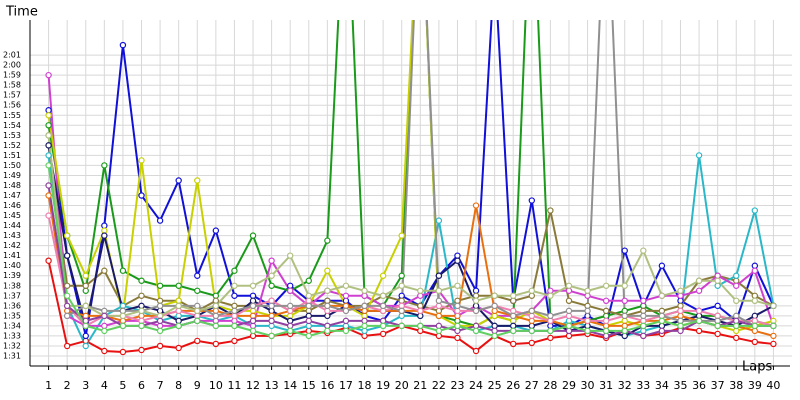  Describe the element at coordinates (12, 145) in the screenshot. I see `y-tick-label: 1:52` at that location.